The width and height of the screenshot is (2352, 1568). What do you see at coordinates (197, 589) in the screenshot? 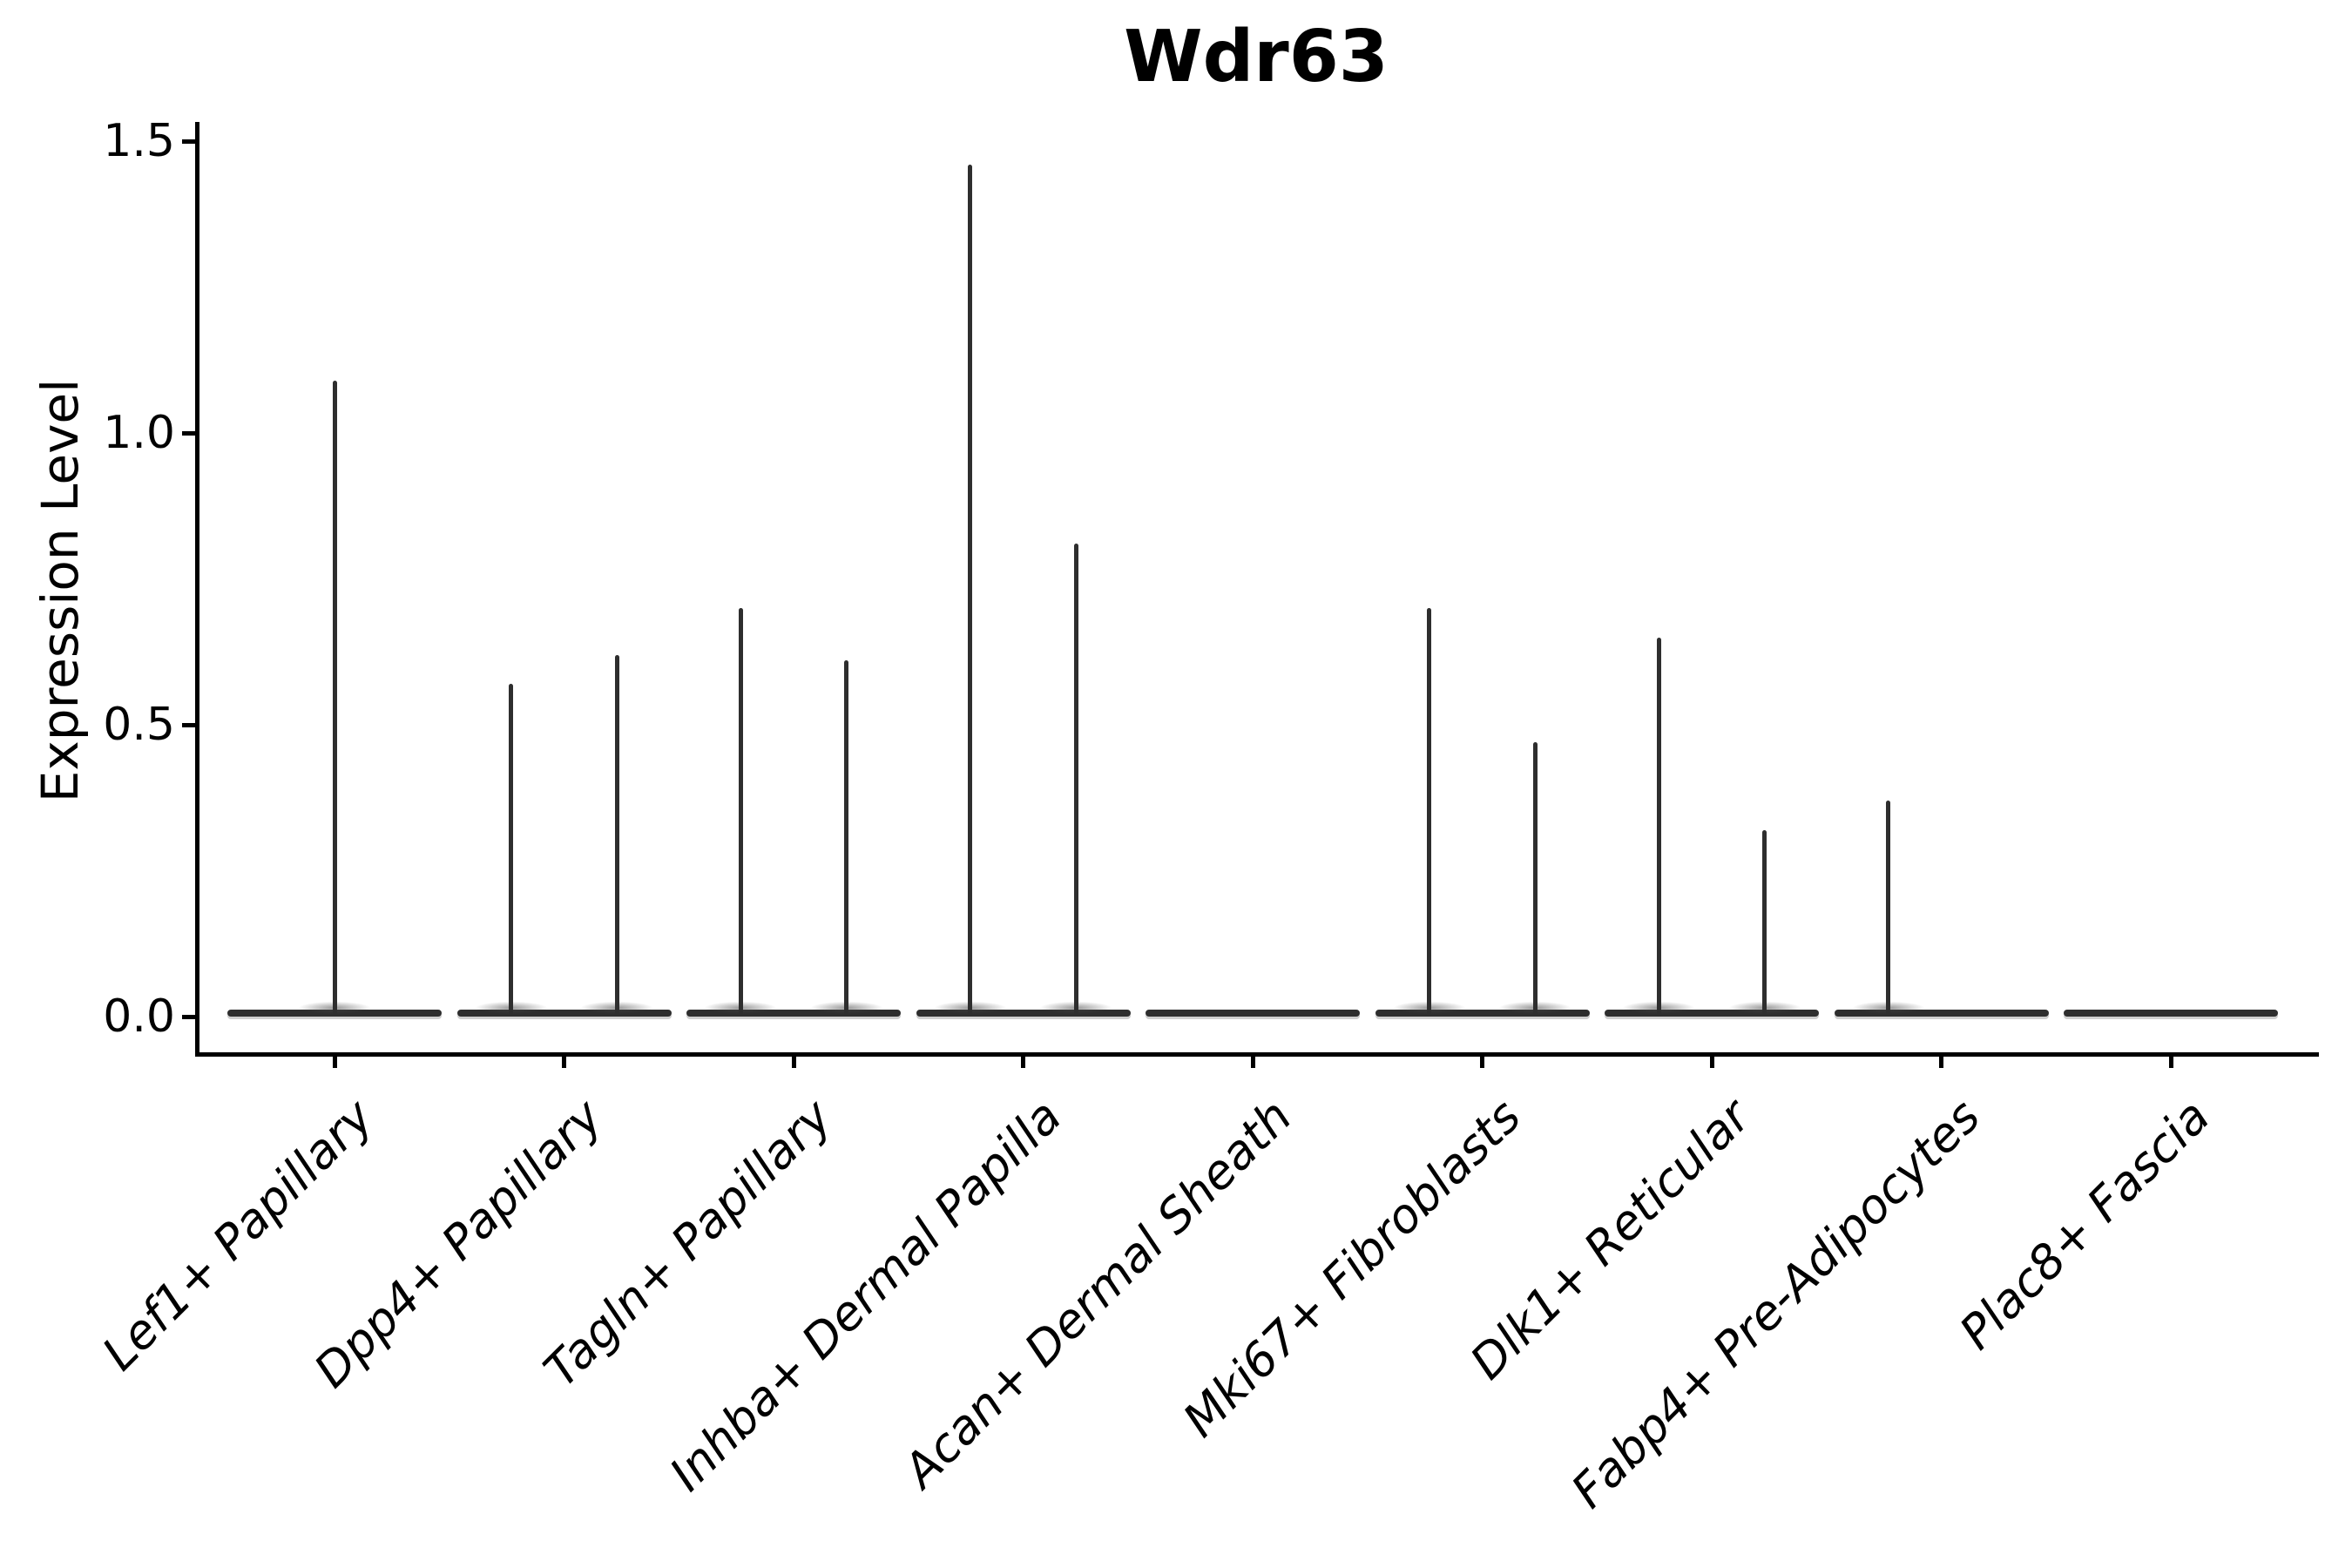
I see `y-axis-spine` at bounding box center [197, 589].